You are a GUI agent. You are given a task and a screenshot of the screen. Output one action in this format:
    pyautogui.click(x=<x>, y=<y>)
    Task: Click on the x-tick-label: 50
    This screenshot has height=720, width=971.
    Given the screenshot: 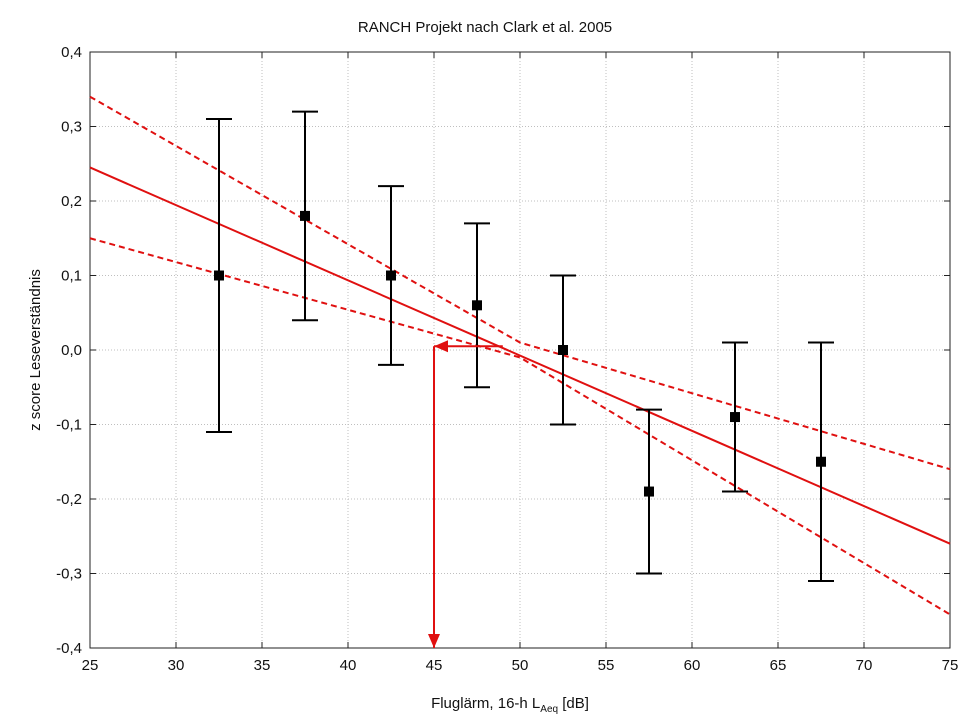 What is the action you would take?
    pyautogui.click(x=520, y=665)
    